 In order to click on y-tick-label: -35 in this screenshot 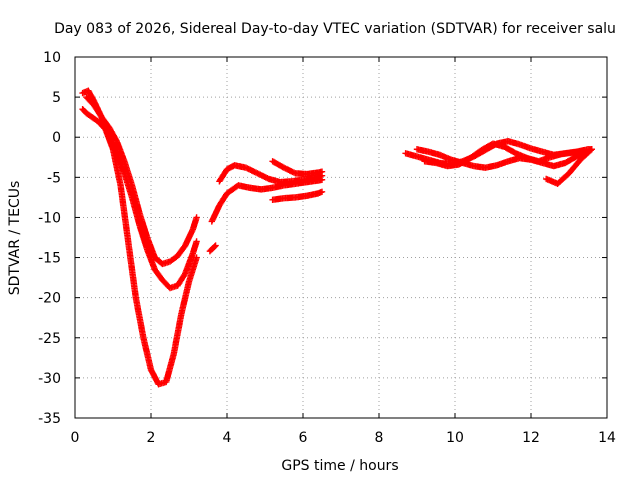, I will do `click(49, 419)`.